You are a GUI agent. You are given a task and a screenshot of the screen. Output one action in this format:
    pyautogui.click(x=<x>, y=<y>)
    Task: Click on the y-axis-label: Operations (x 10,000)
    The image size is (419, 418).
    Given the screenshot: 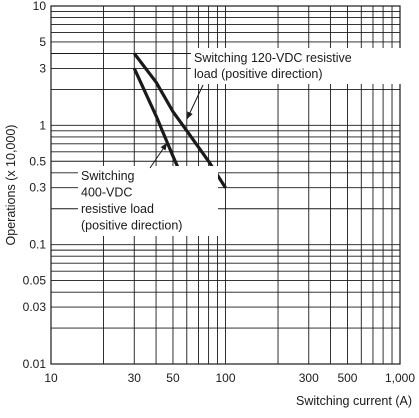 What is the action you would take?
    pyautogui.click(x=11, y=185)
    